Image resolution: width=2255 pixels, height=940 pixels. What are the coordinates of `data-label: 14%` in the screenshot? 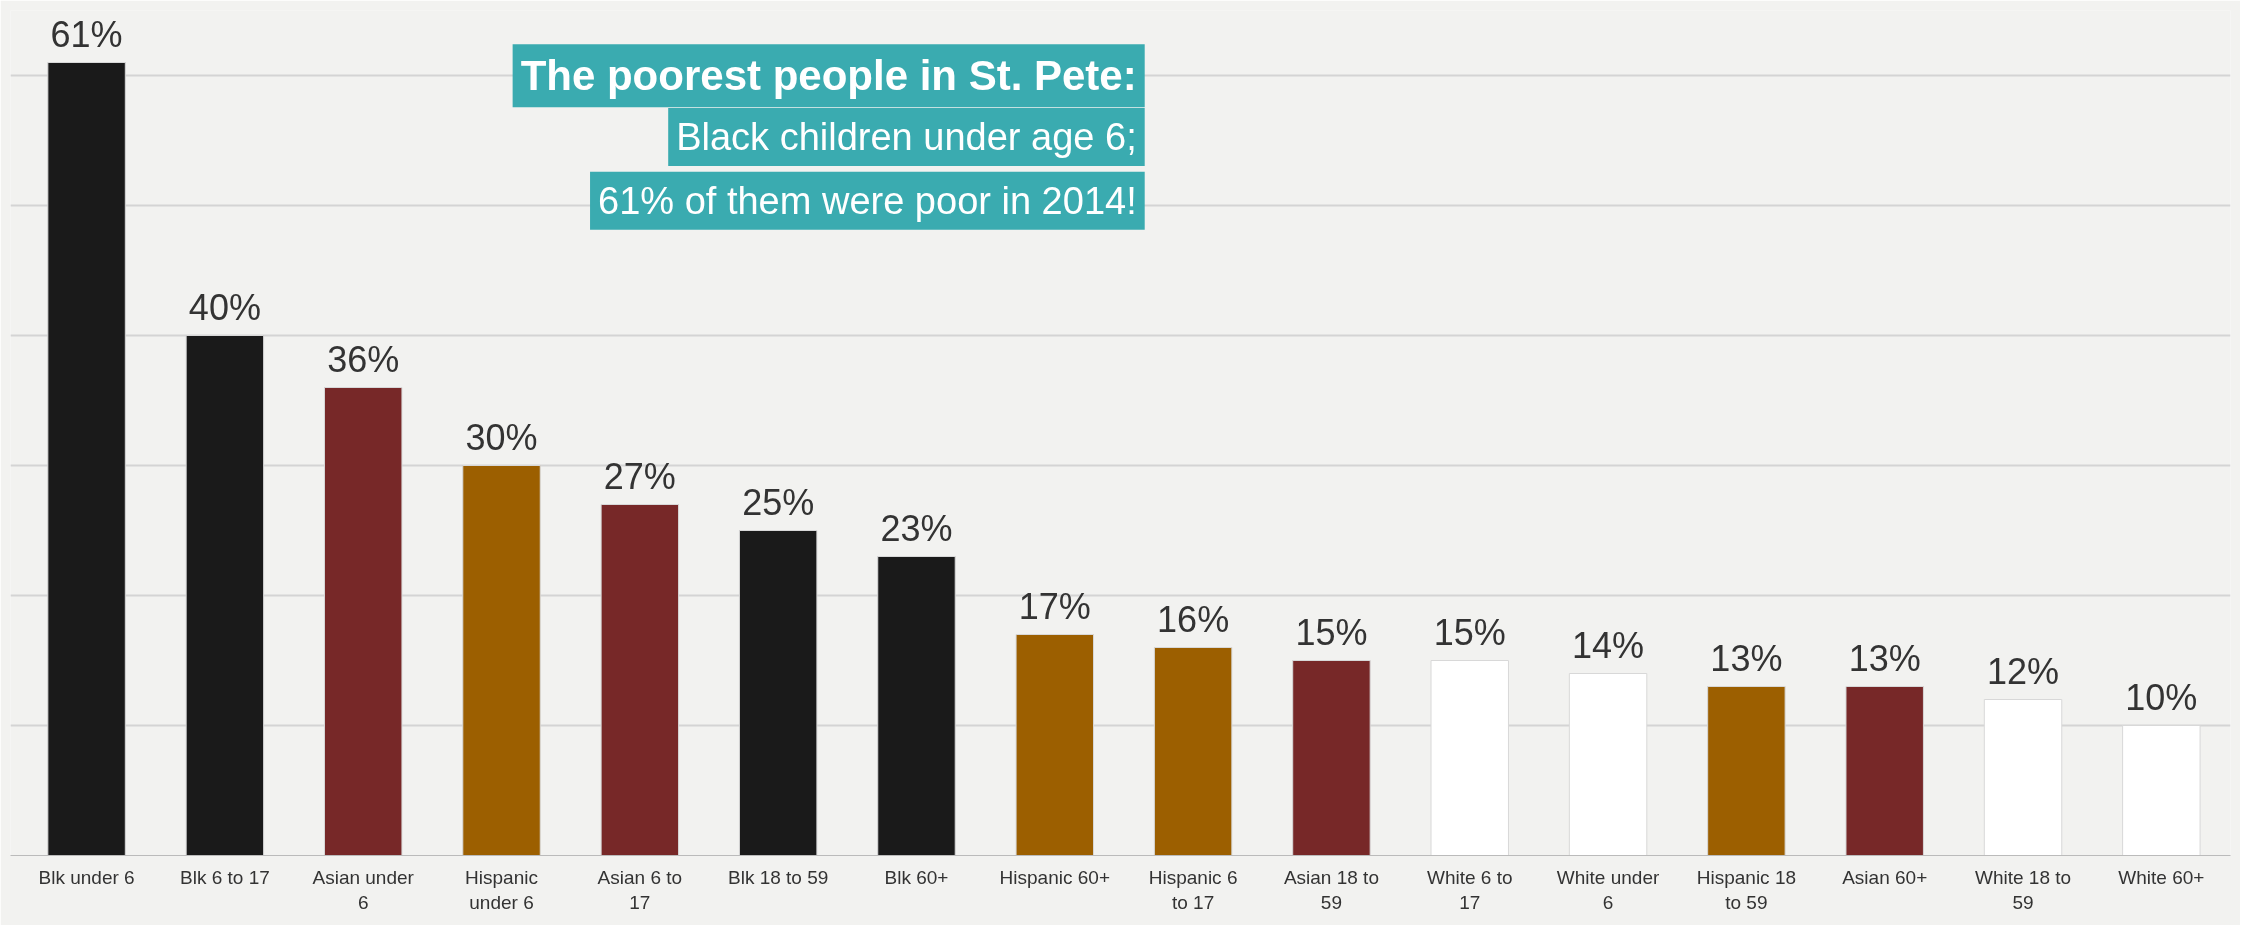 It's located at (1608, 645).